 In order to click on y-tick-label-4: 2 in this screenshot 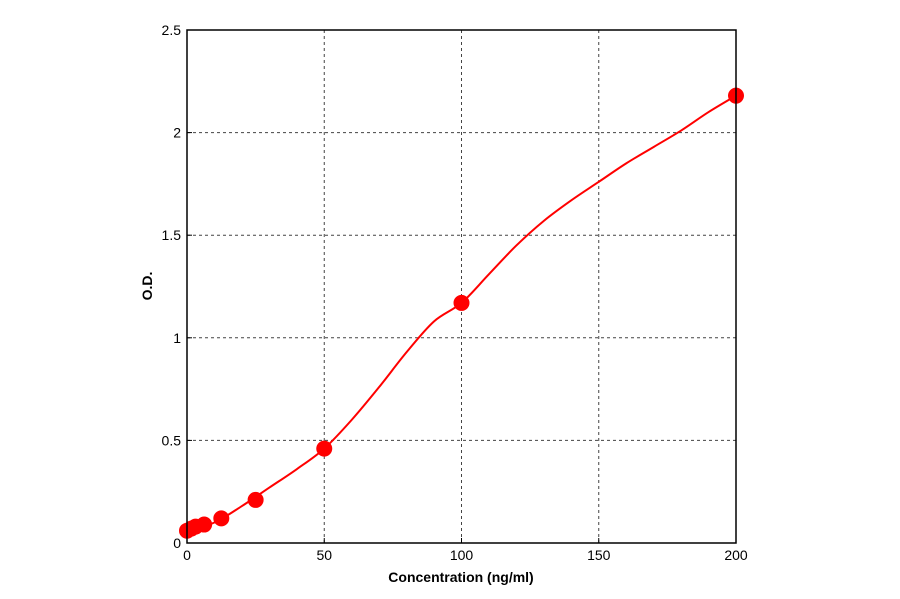, I will do `click(177, 133)`.